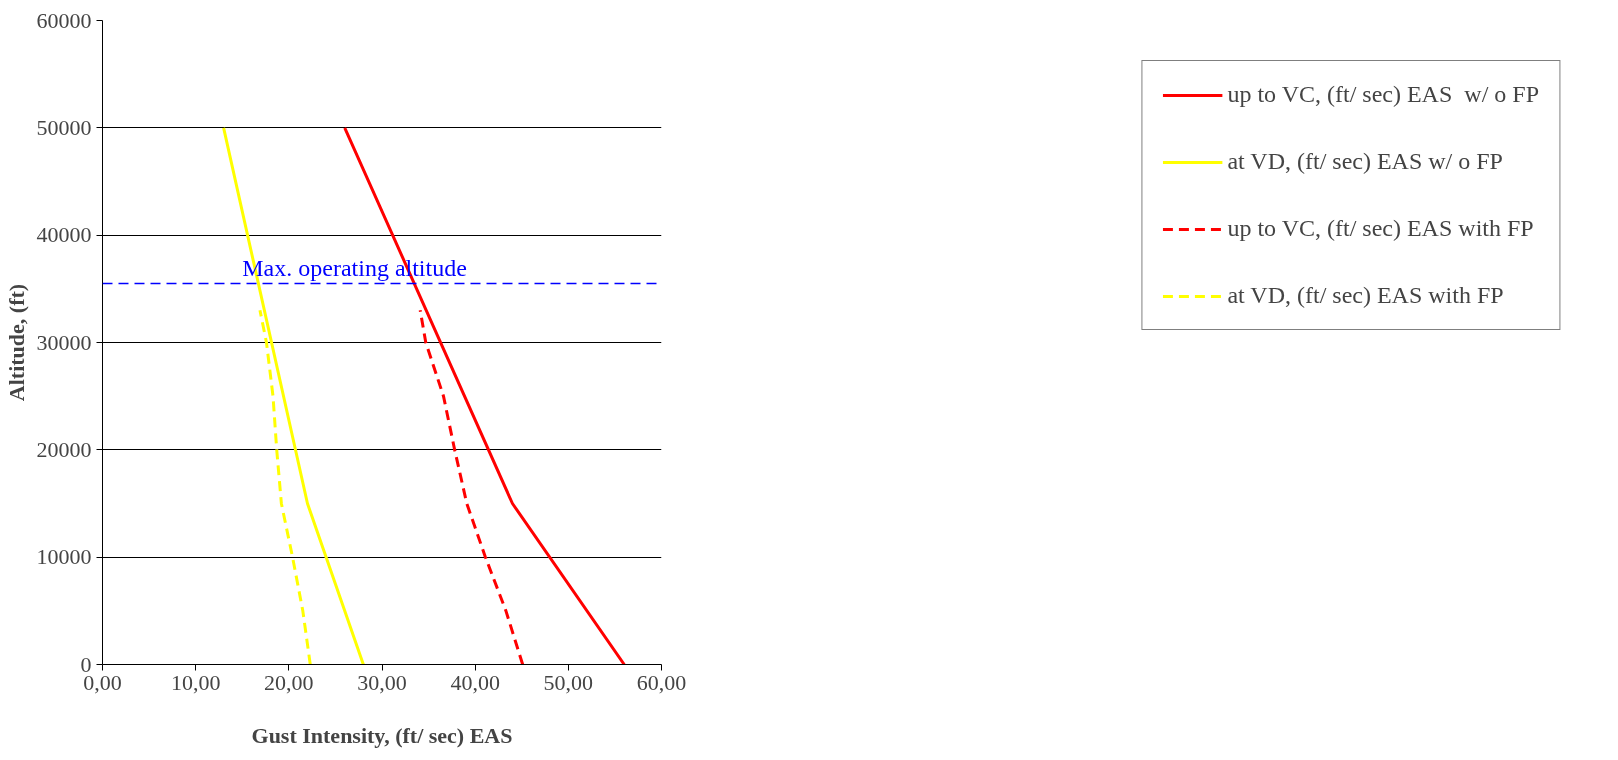 This screenshot has height=760, width=1618. What do you see at coordinates (1383, 94) in the screenshot?
I see `legend-label: up to VC, (ft/ sec) EAS w/ o FP` at bounding box center [1383, 94].